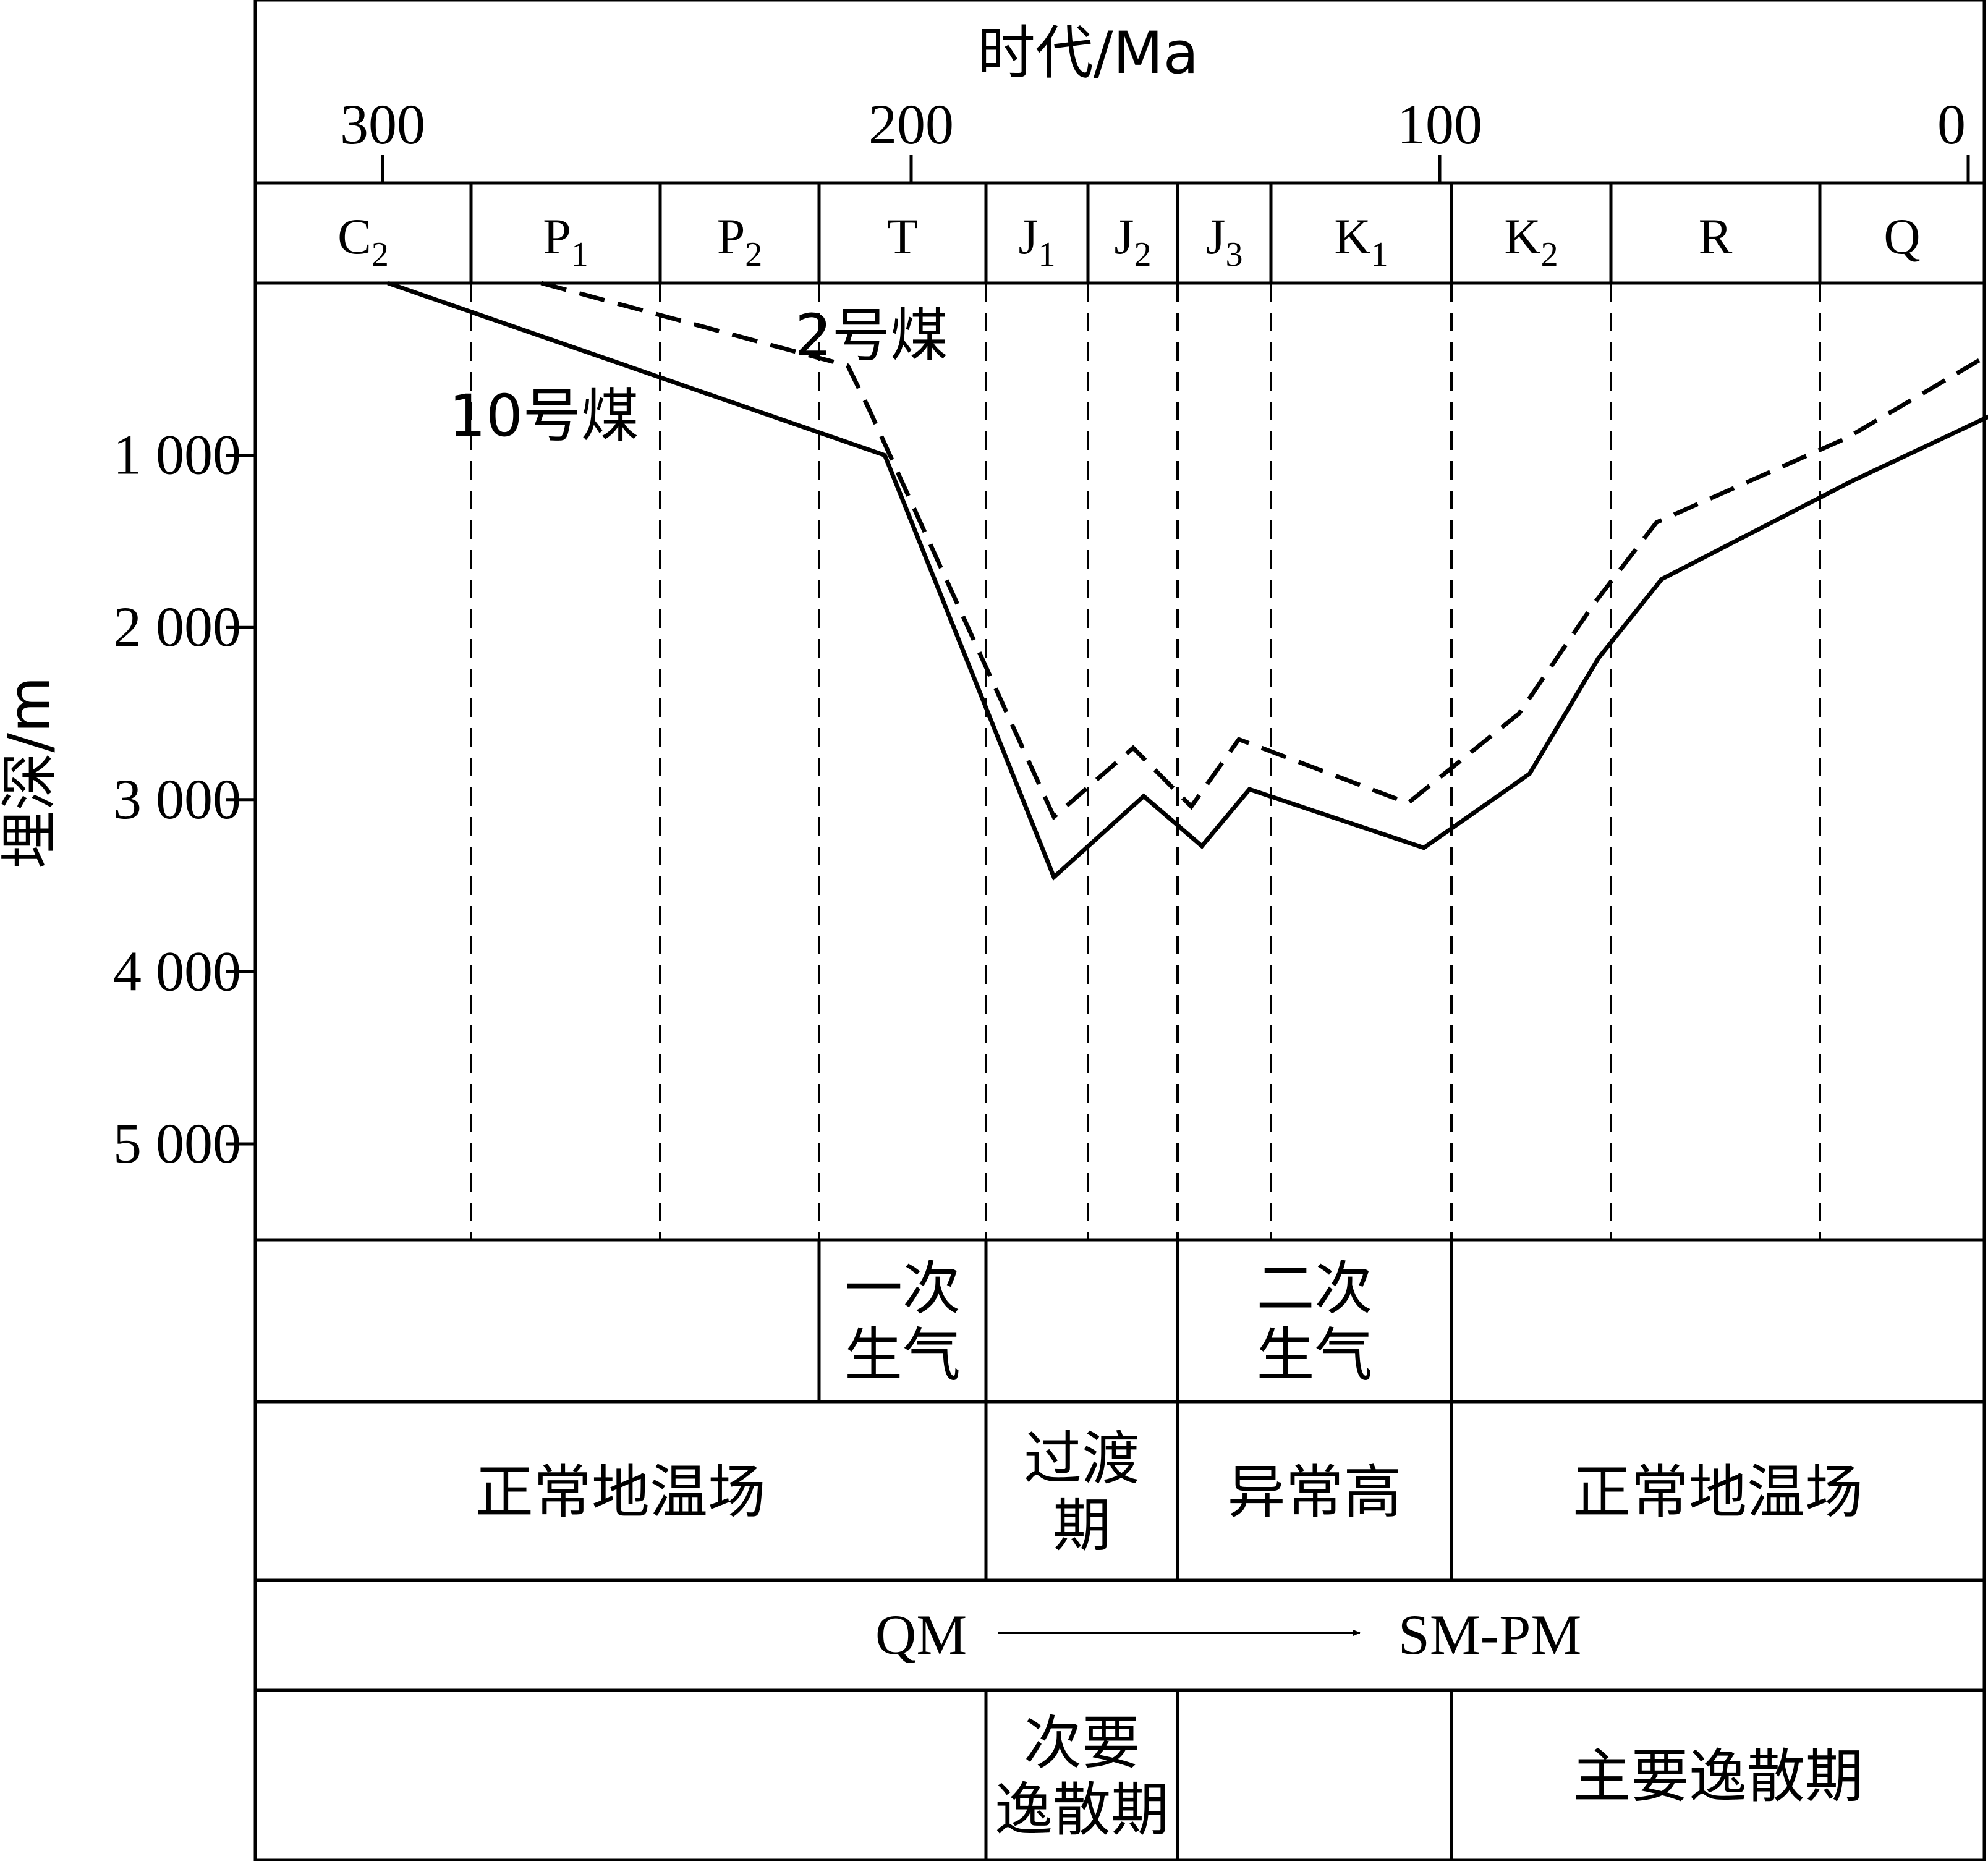 This screenshot has width=1988, height=1864. I want to click on series-label: 10号煤, so click(544, 416).